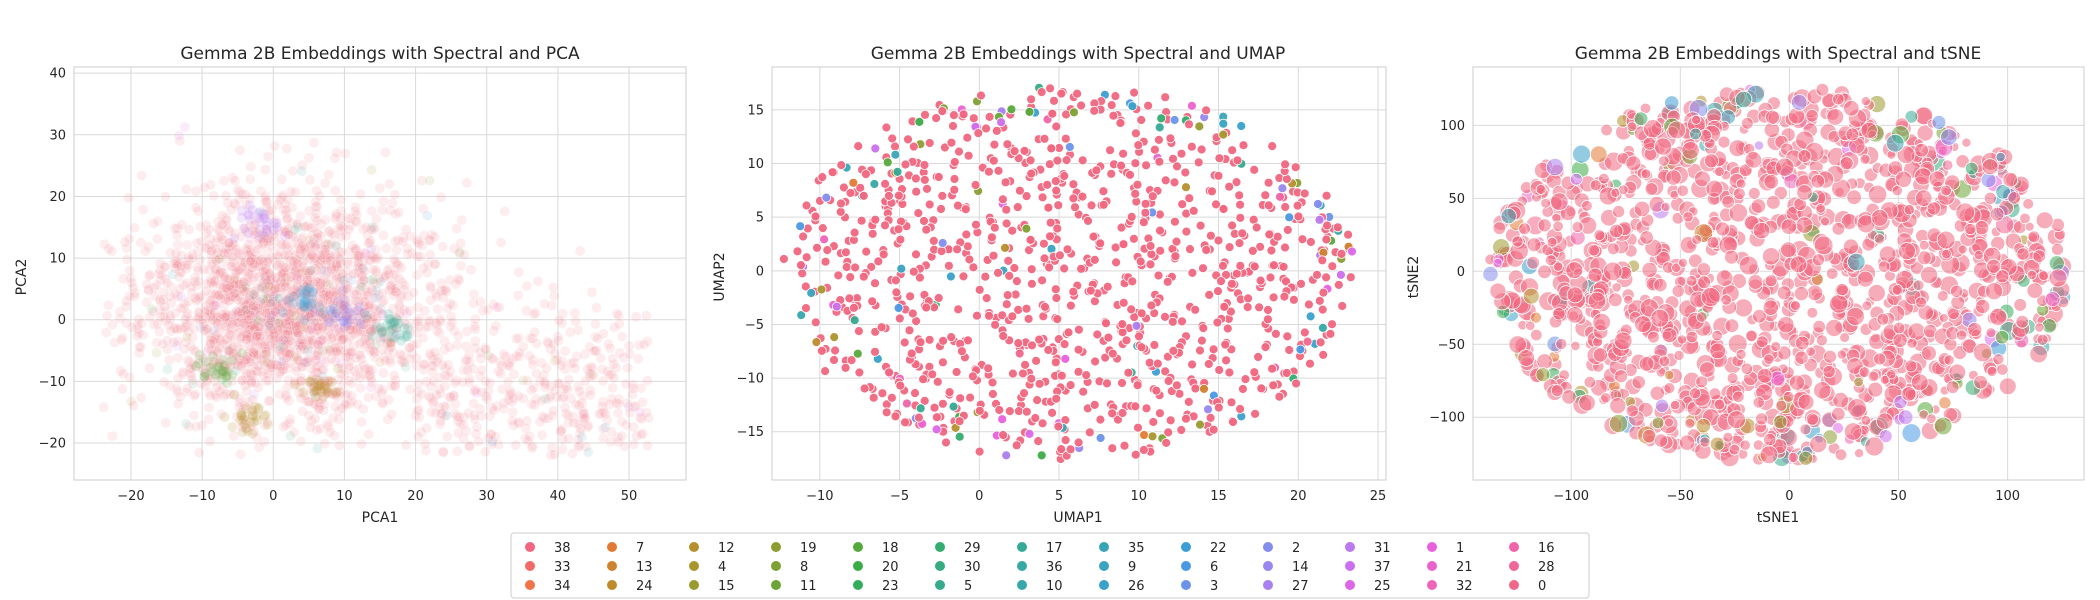 This screenshot has height=600, width=2100. I want to click on y-tick-label: −20, so click(52, 444).